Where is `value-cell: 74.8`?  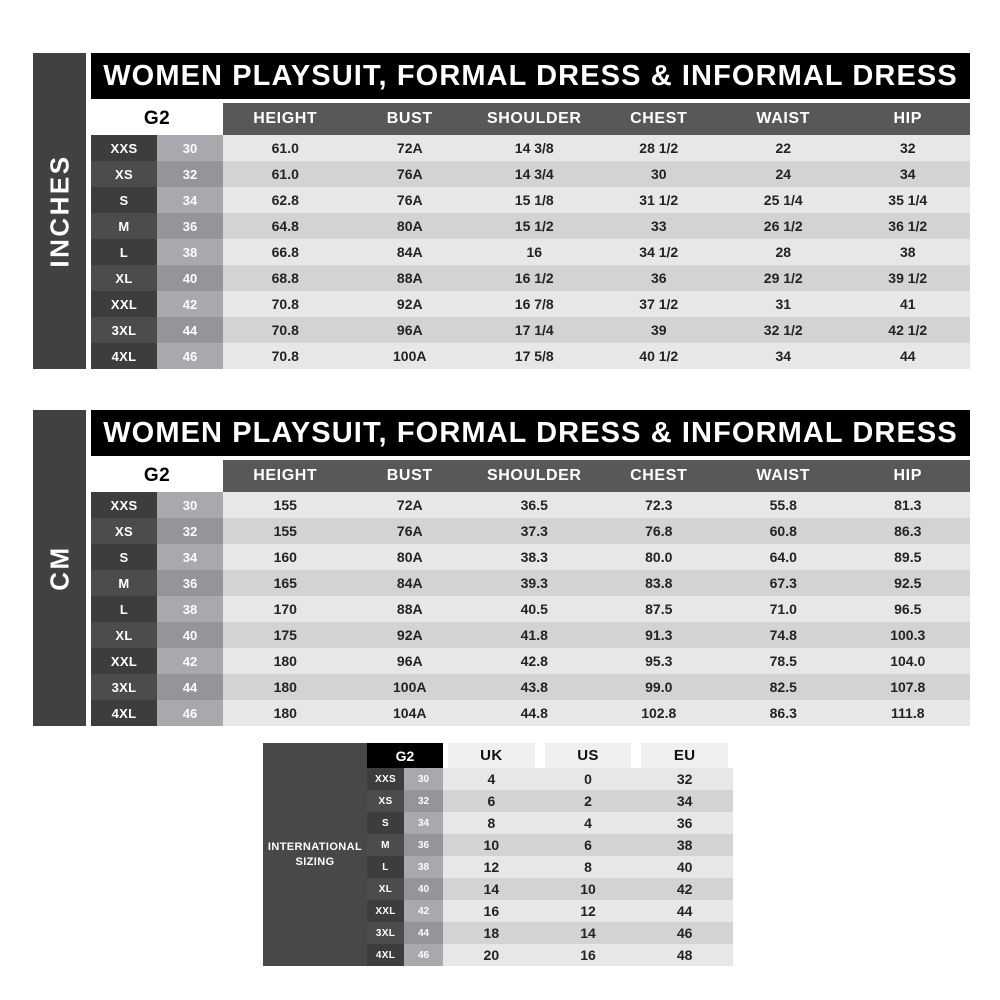
value-cell: 74.8 is located at coordinates (783, 635).